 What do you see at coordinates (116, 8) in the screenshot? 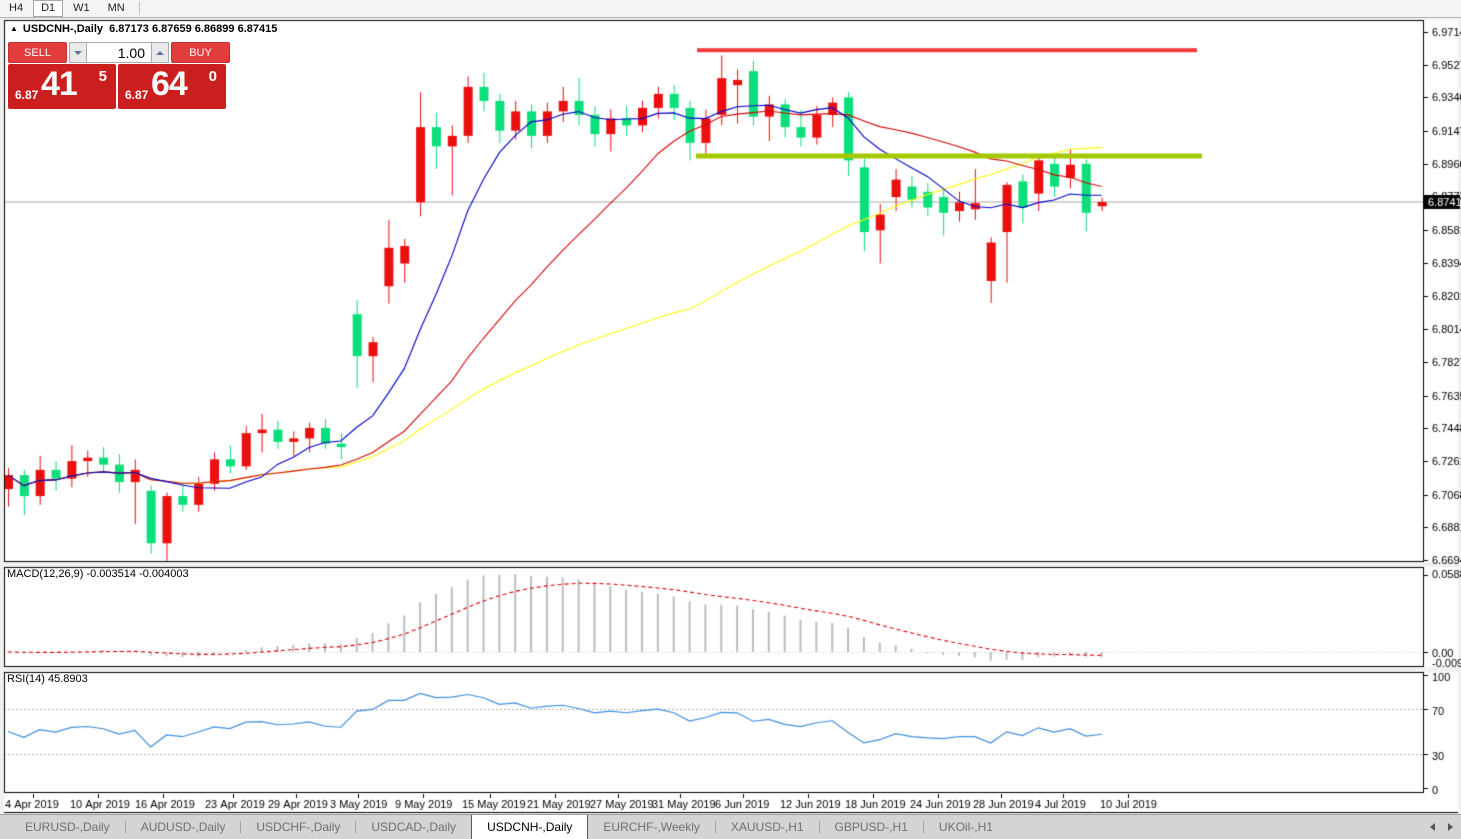
I see `timeframe-mn-button: MN` at bounding box center [116, 8].